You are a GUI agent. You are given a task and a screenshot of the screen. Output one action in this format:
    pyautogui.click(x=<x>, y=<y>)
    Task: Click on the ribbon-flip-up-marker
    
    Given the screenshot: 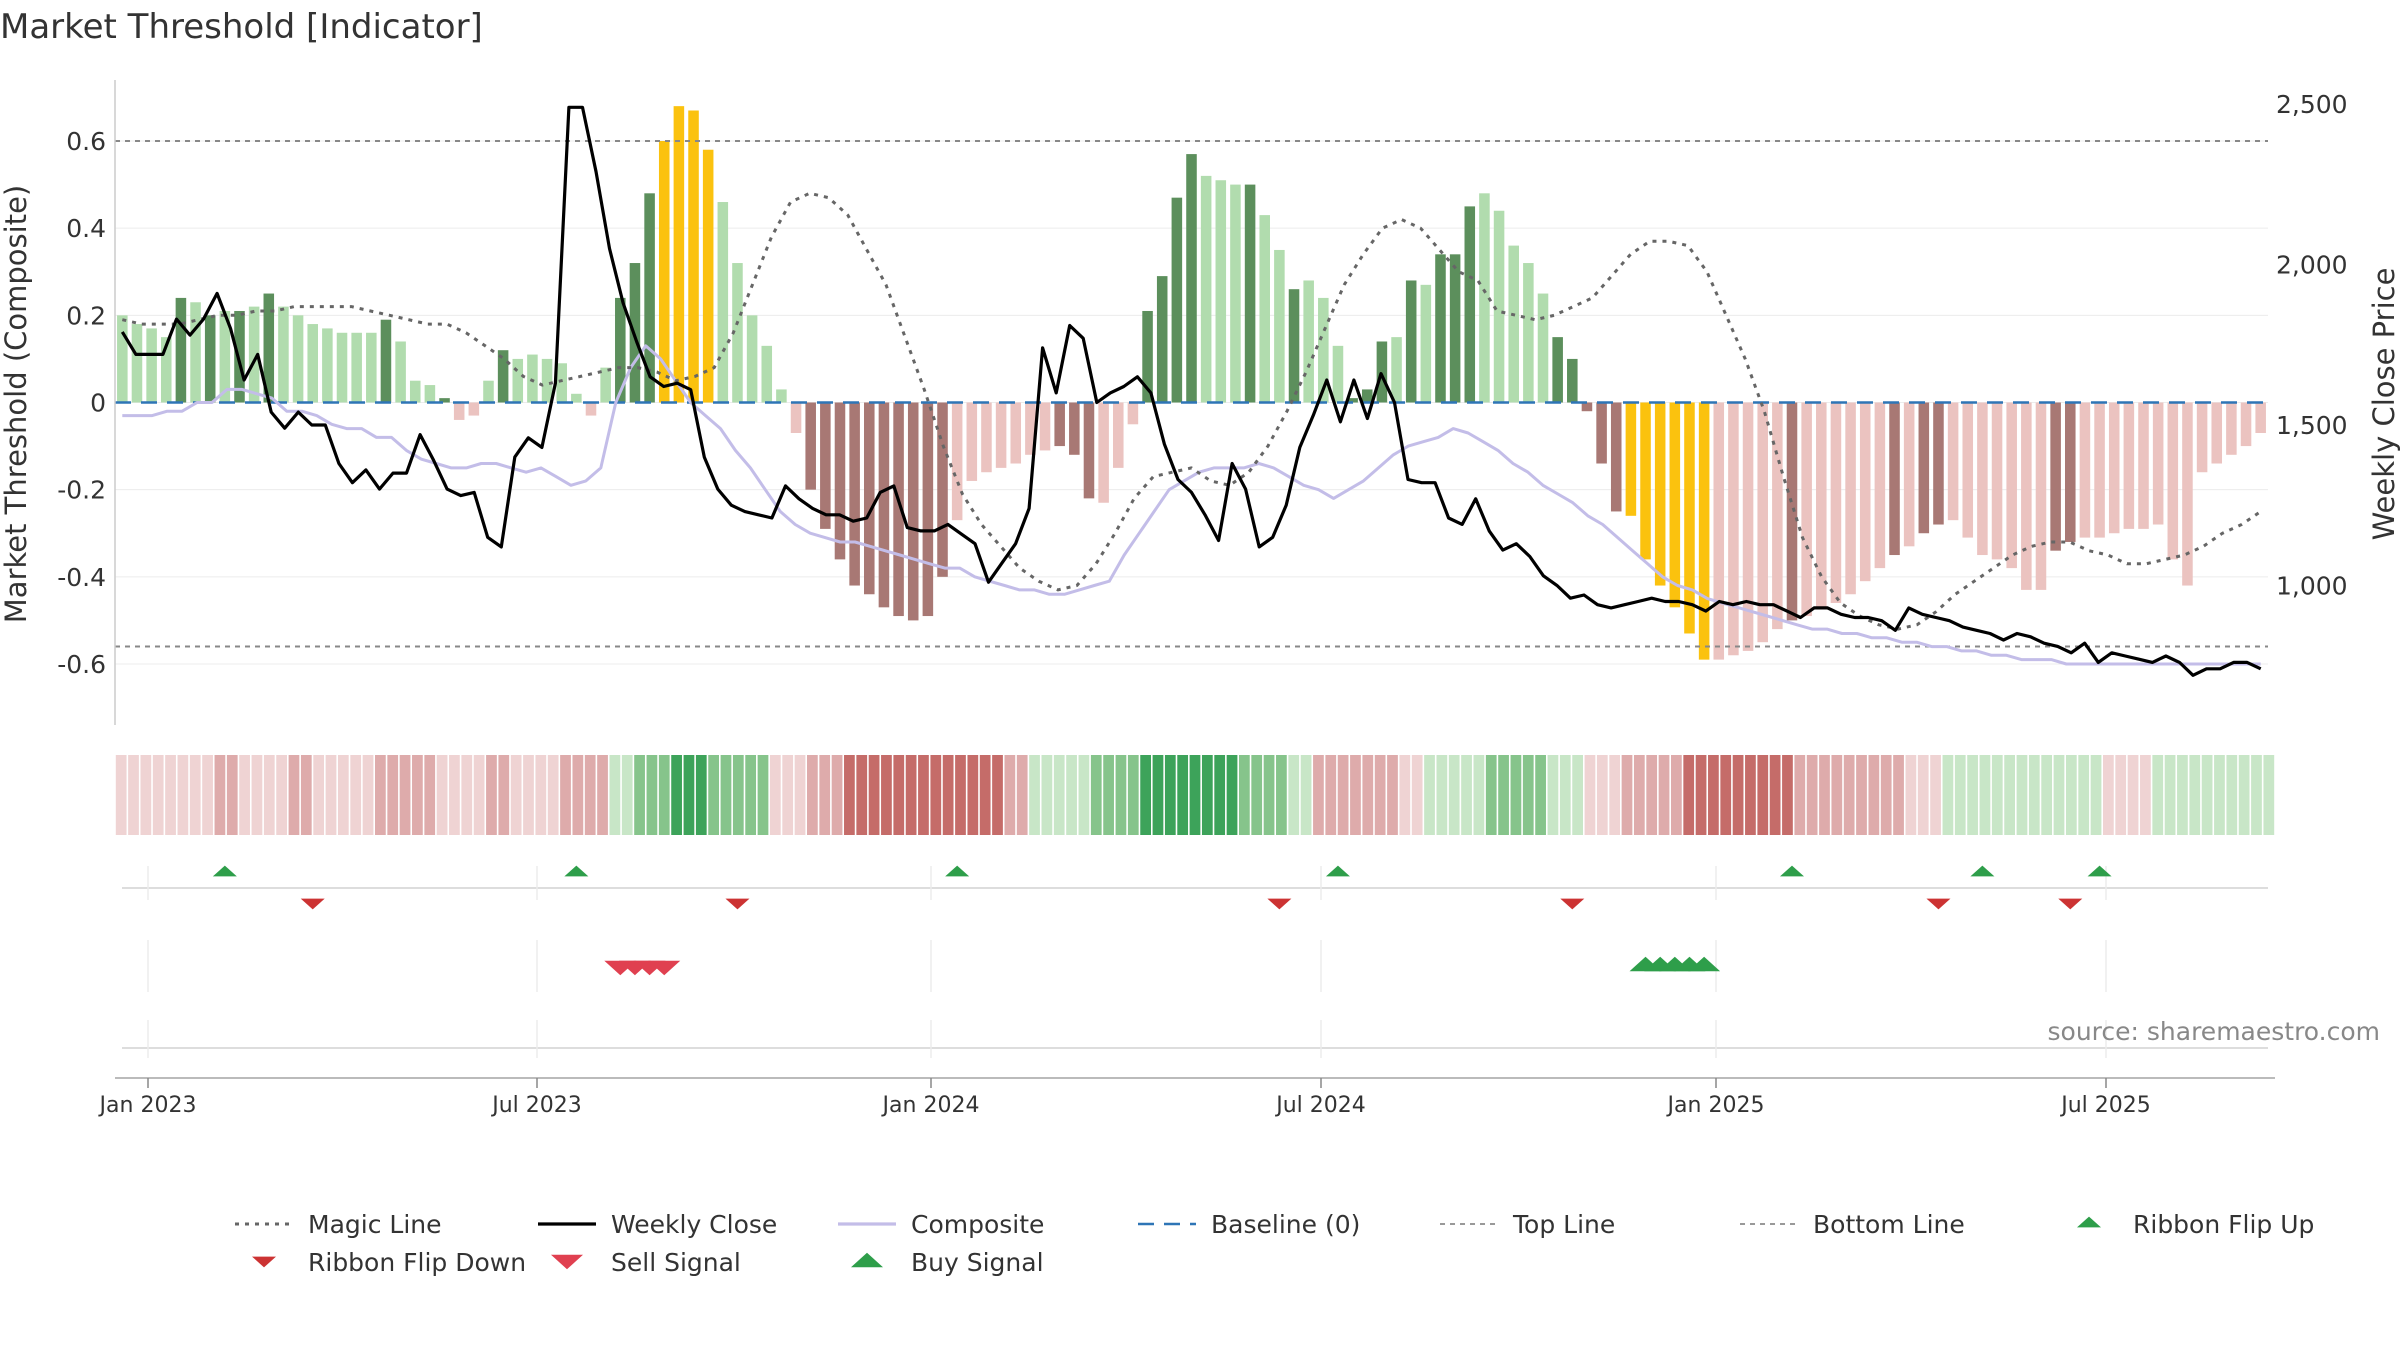 What is the action you would take?
    pyautogui.click(x=1337, y=871)
    